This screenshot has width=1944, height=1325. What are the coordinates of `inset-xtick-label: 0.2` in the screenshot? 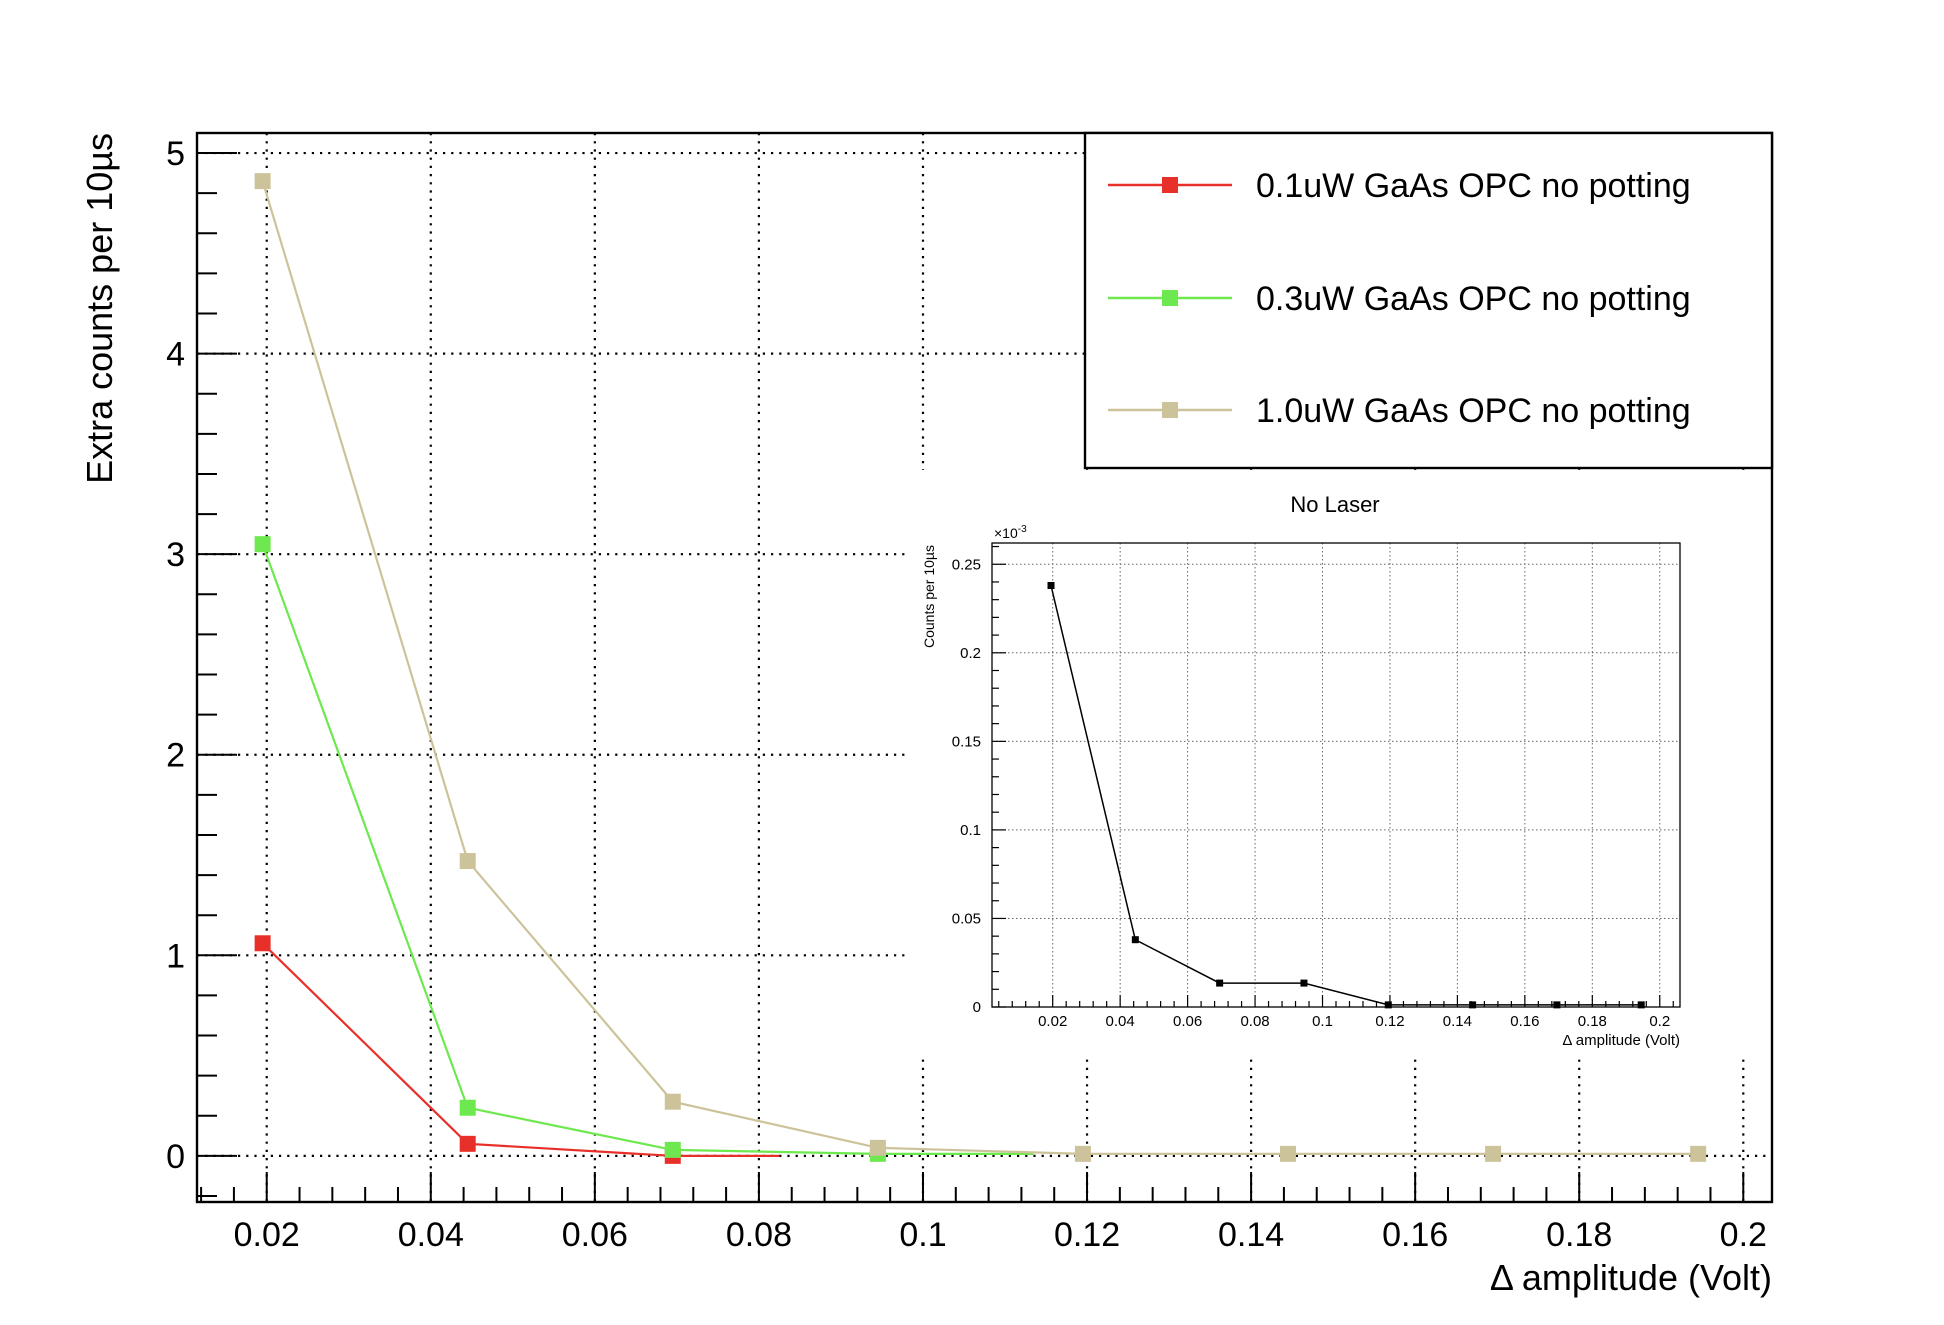 It's located at (1659, 1021).